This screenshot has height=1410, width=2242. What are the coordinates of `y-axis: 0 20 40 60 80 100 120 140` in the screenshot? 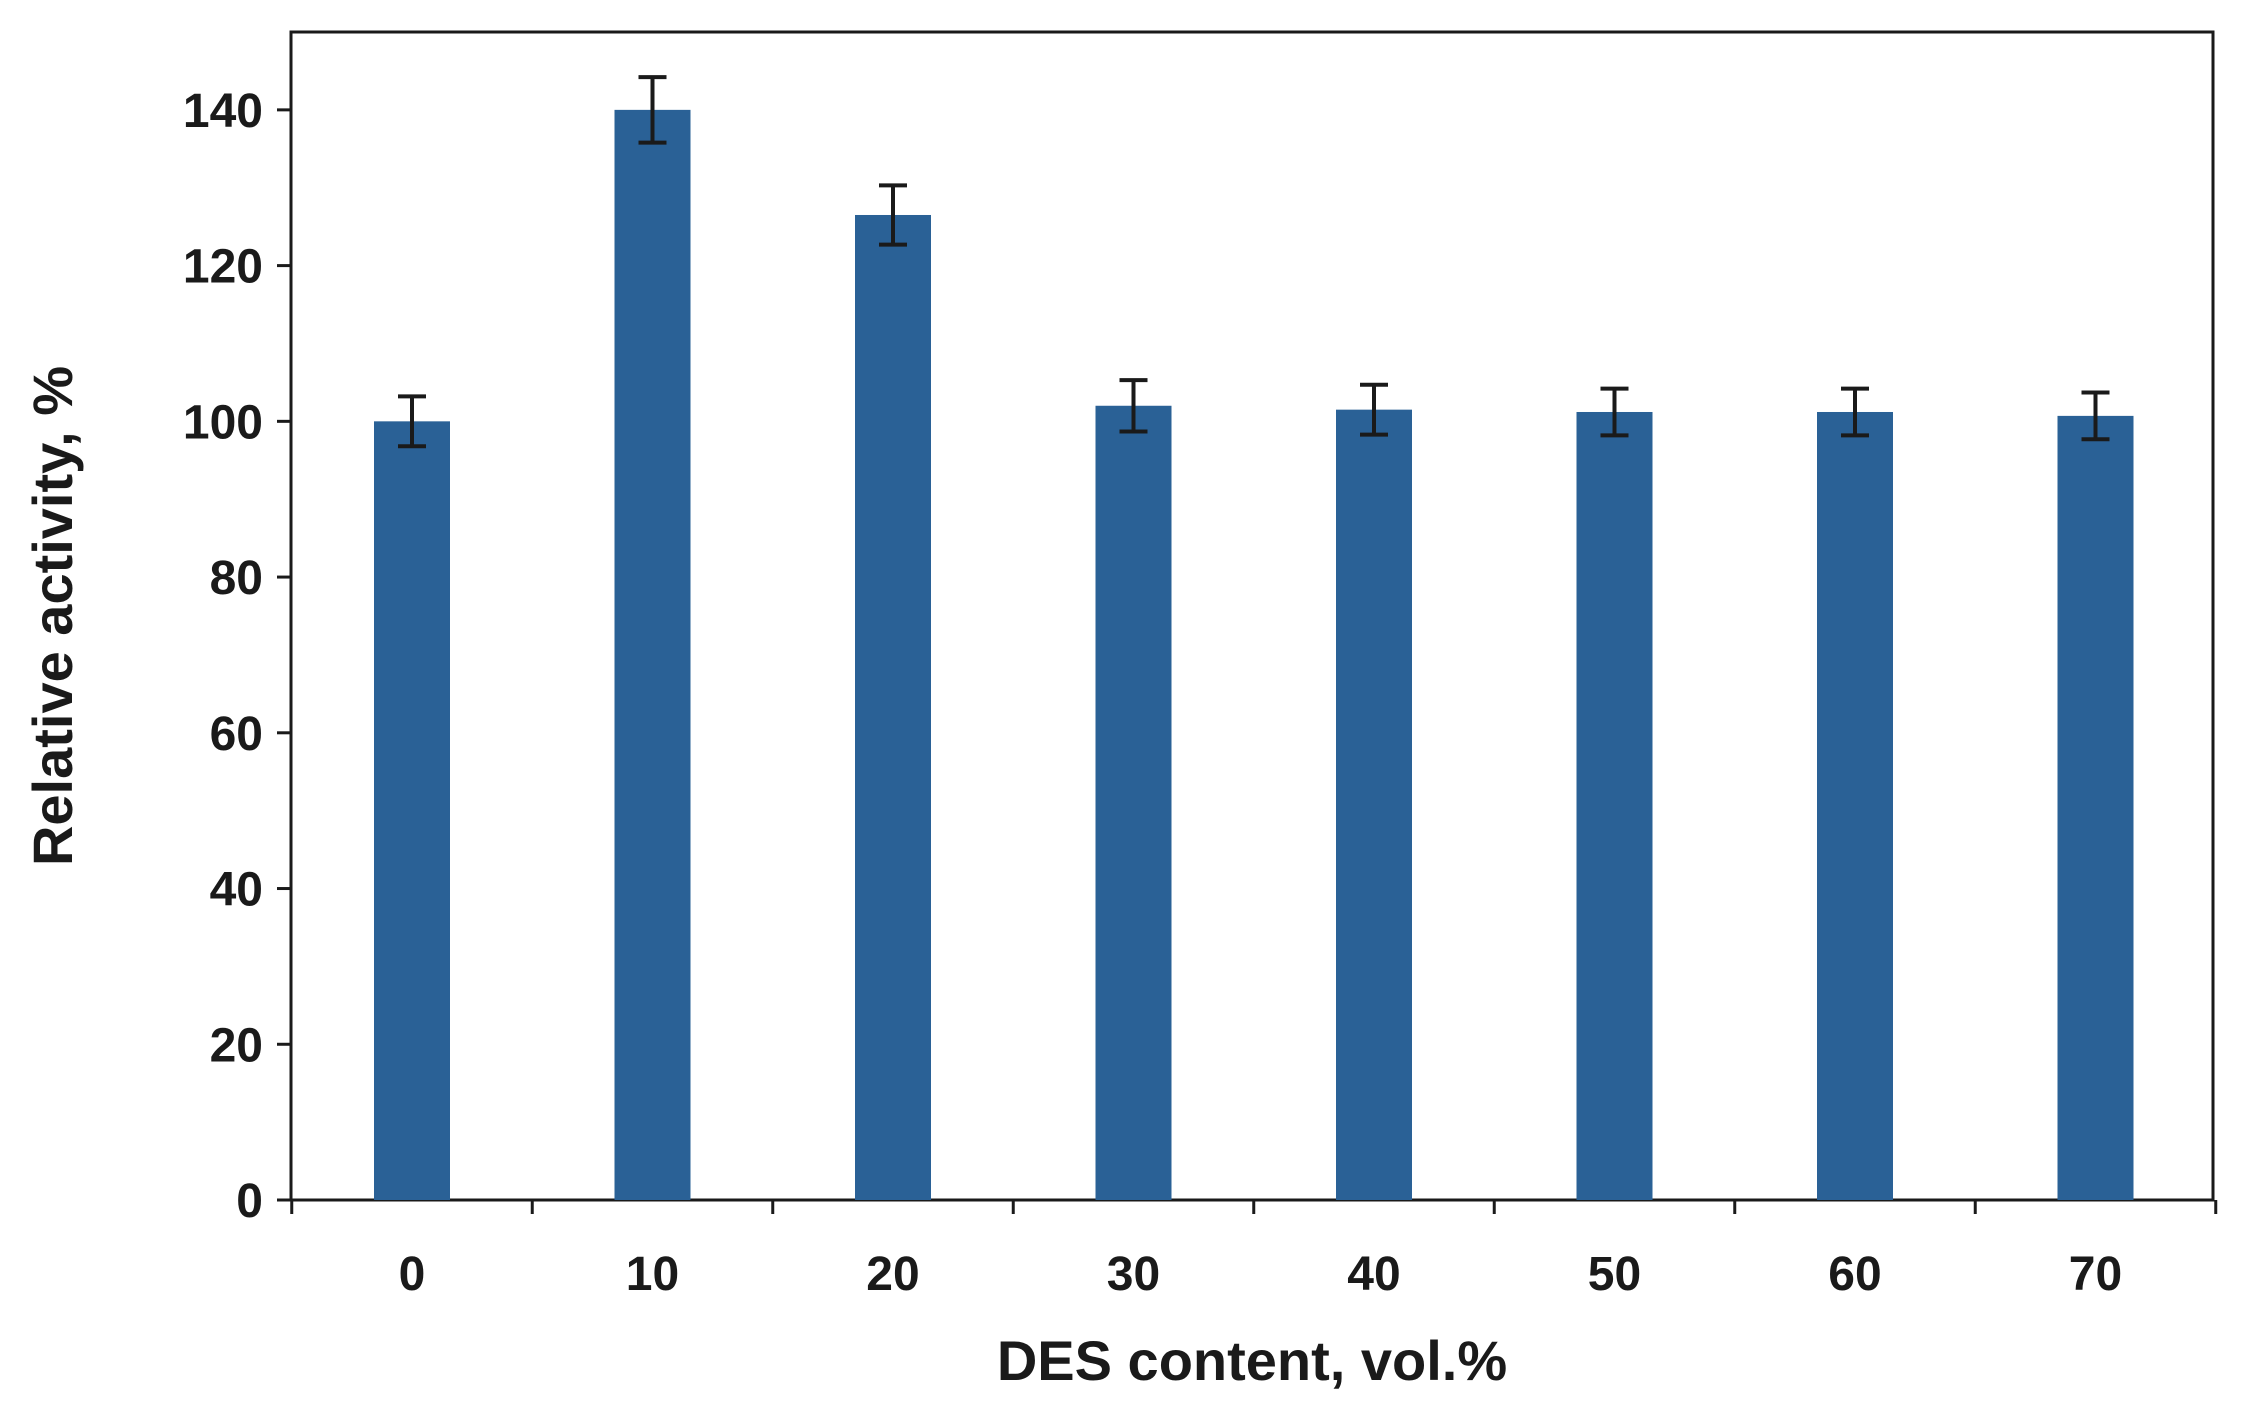 It's located at (237, 656).